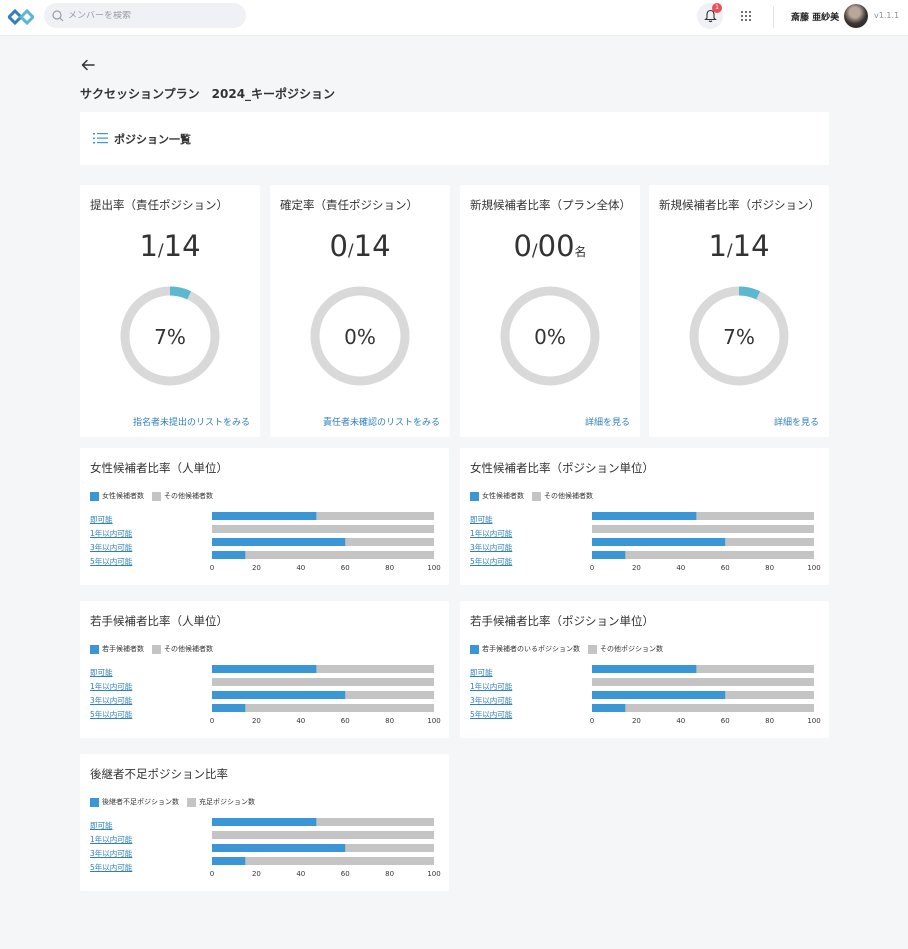 The width and height of the screenshot is (908, 949). What do you see at coordinates (531, 649) in the screenshot?
I see `legend-label: 若手候補者のいるポジション数` at bounding box center [531, 649].